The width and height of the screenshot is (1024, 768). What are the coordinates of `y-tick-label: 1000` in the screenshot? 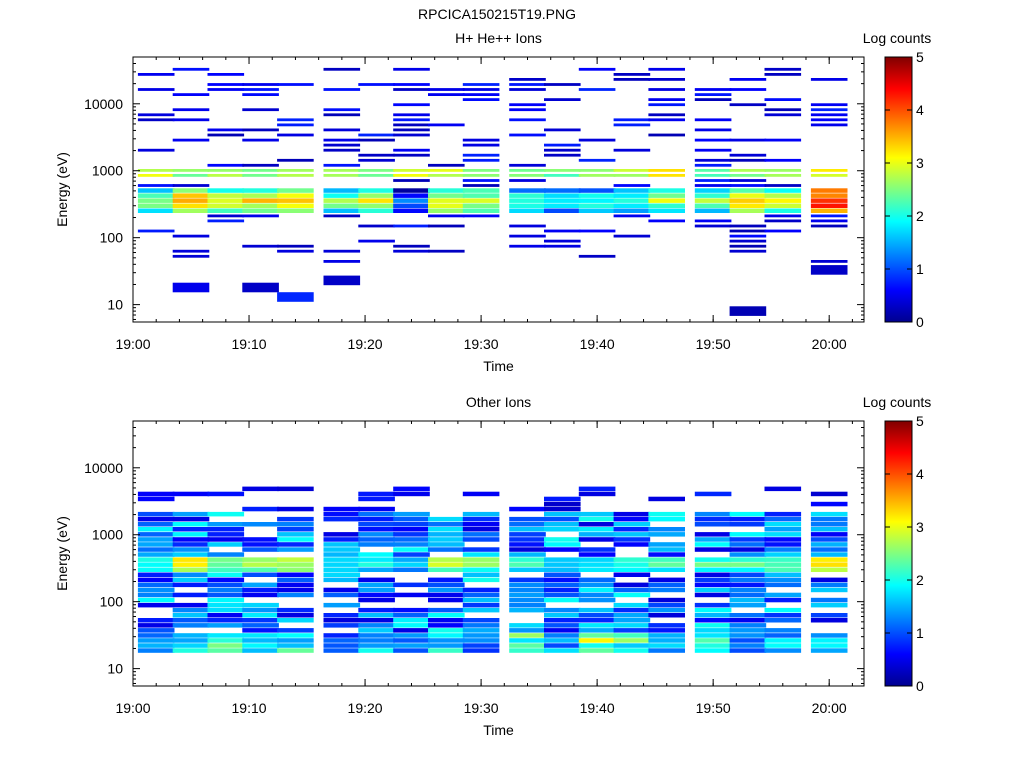 It's located at (107, 535).